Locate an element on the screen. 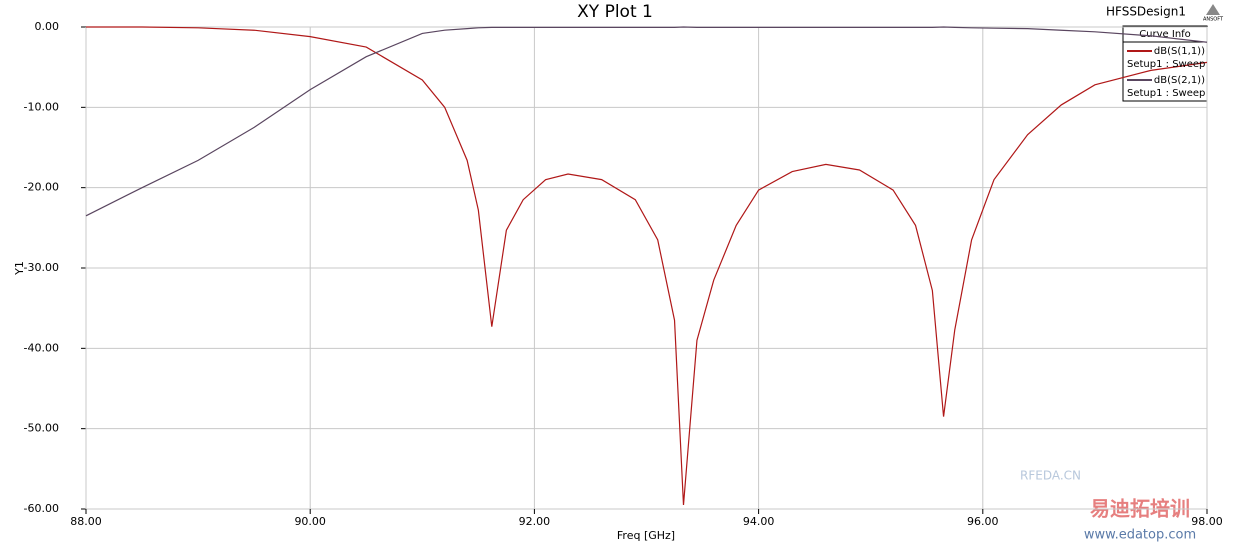 The height and width of the screenshot is (545, 1233). x-tick-label: 96.00 is located at coordinates (983, 521).